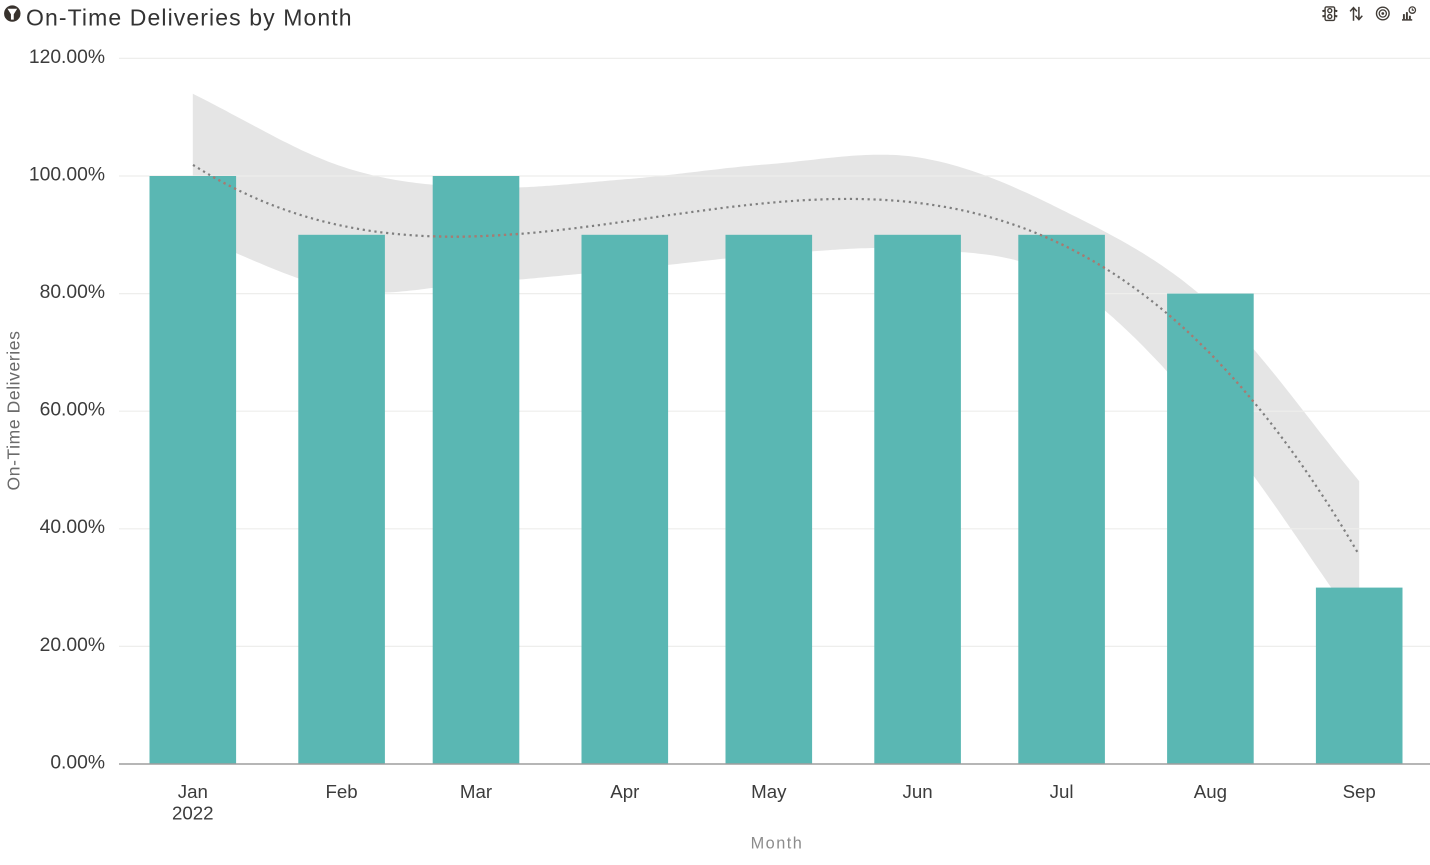 The height and width of the screenshot is (865, 1430). What do you see at coordinates (72, 645) in the screenshot?
I see `svg-text: 20.00%` at bounding box center [72, 645].